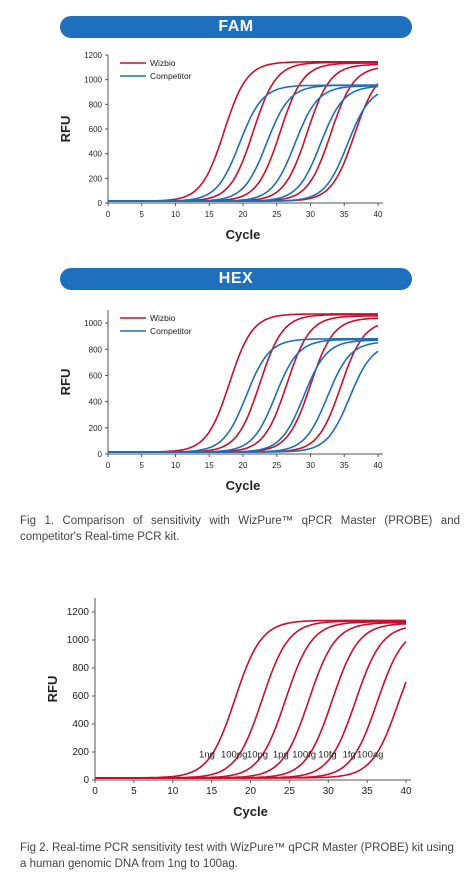 This screenshot has height=890, width=469. I want to click on annotation-6: 1fg, so click(349, 755).